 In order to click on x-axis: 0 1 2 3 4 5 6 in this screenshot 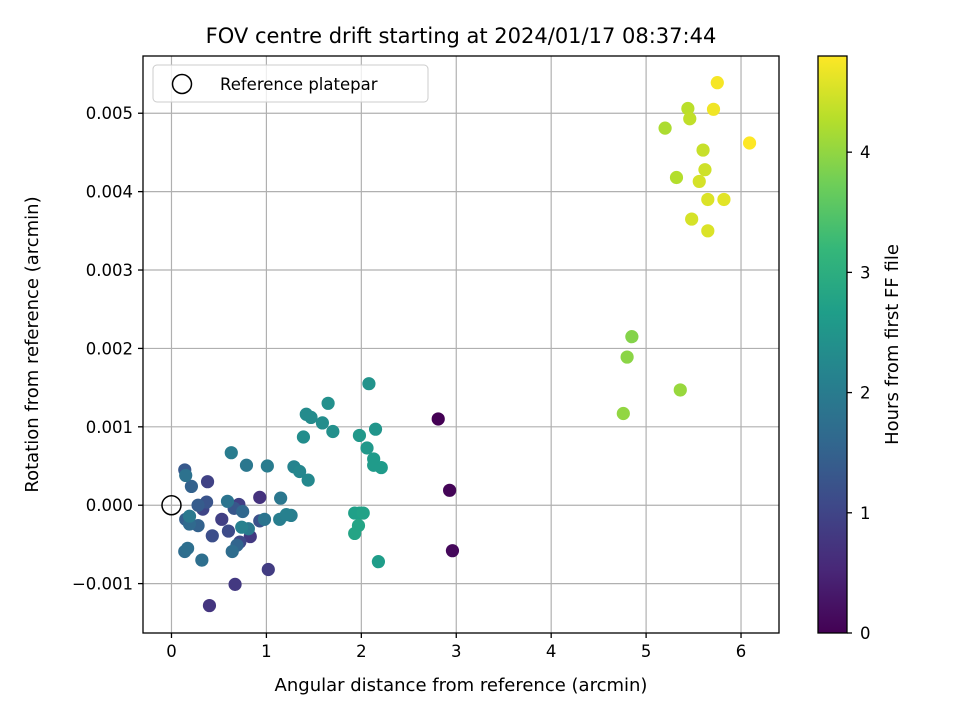, I will do `click(456, 647)`.